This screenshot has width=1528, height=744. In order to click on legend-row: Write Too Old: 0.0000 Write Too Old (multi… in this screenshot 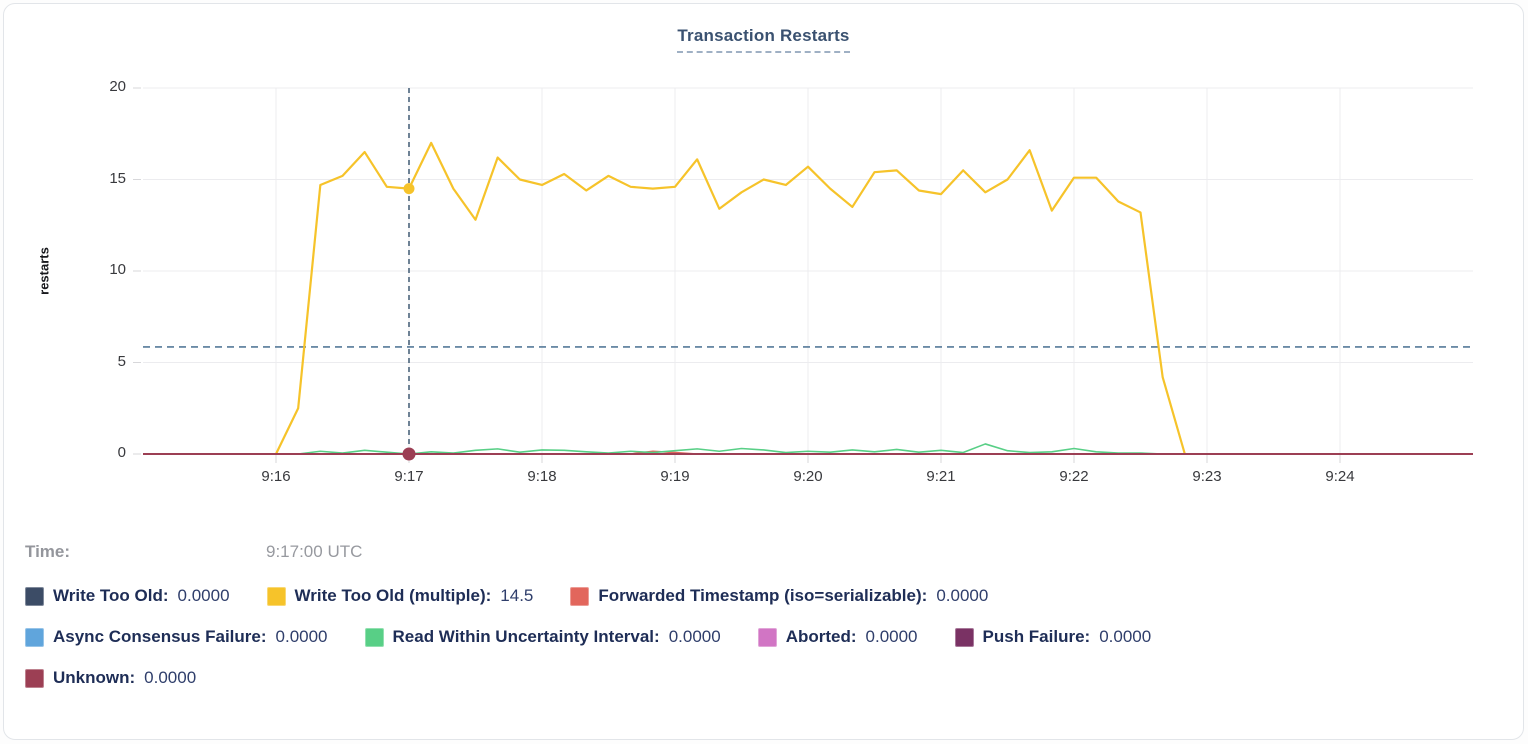, I will do `click(765, 596)`.